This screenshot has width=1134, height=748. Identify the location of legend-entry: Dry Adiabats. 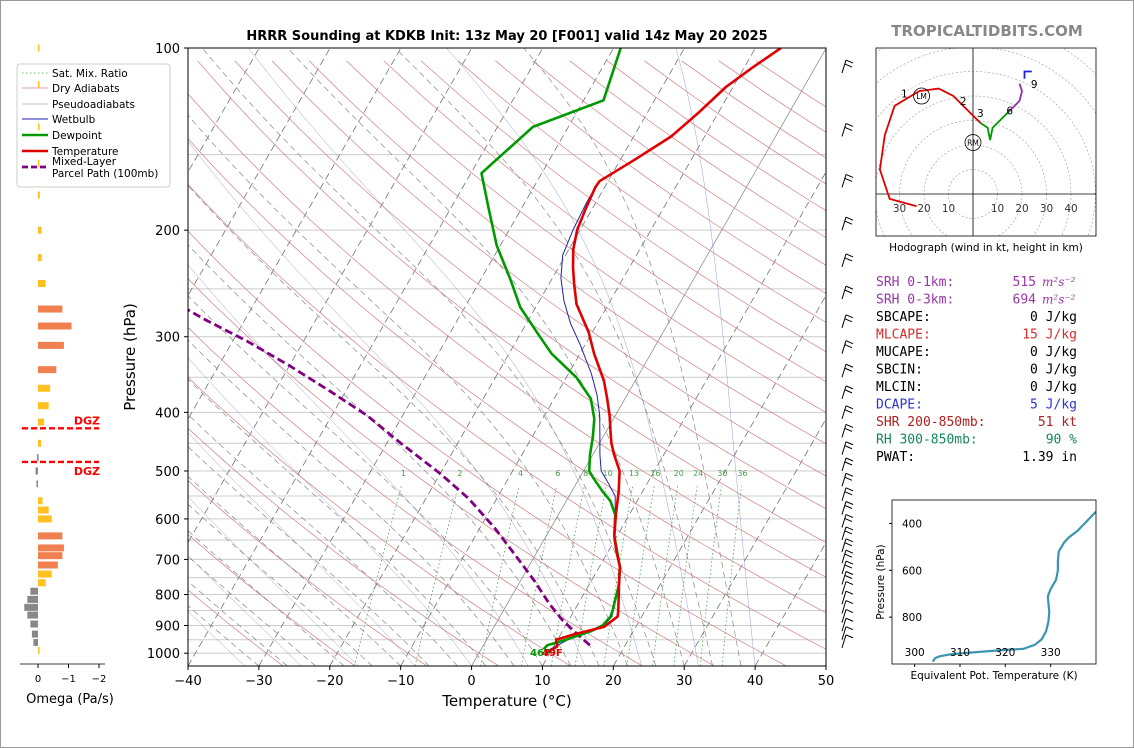
(86, 89).